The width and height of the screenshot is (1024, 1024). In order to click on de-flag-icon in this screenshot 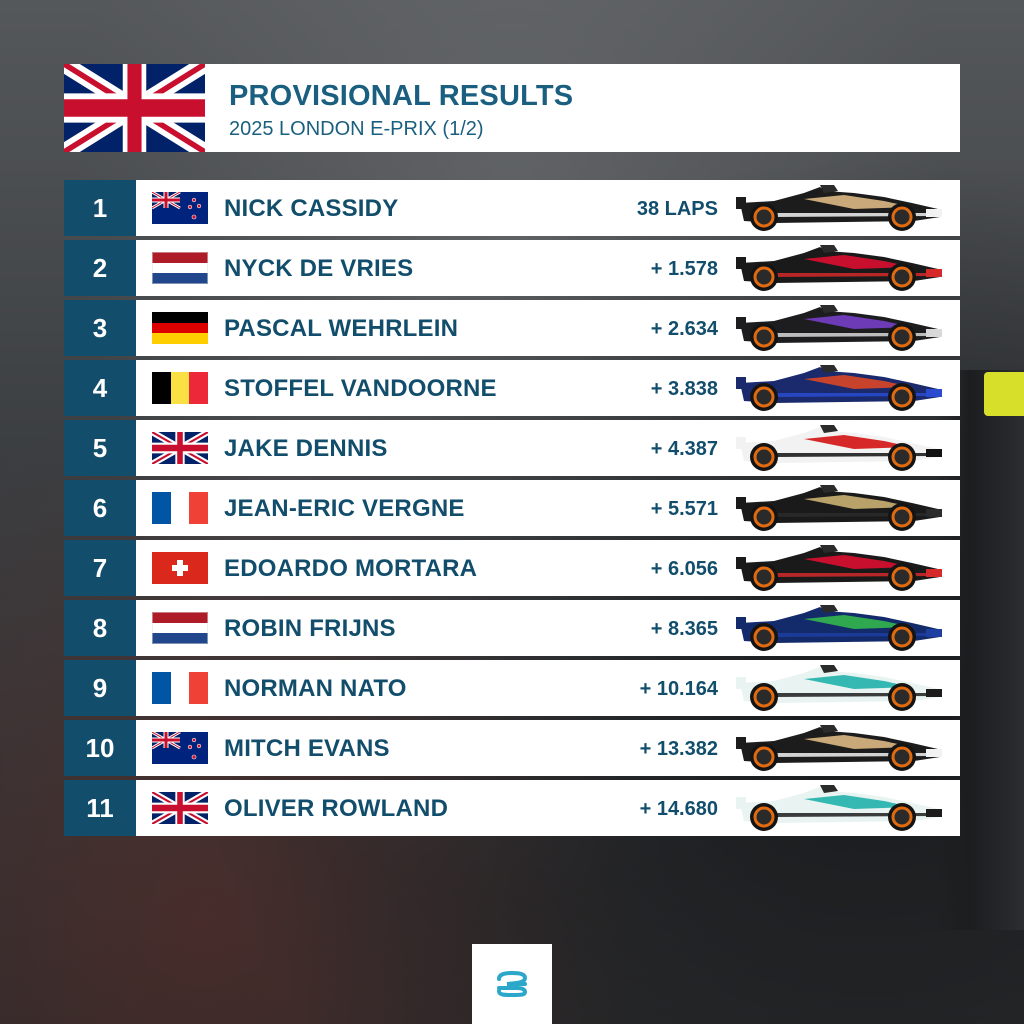, I will do `click(180, 328)`.